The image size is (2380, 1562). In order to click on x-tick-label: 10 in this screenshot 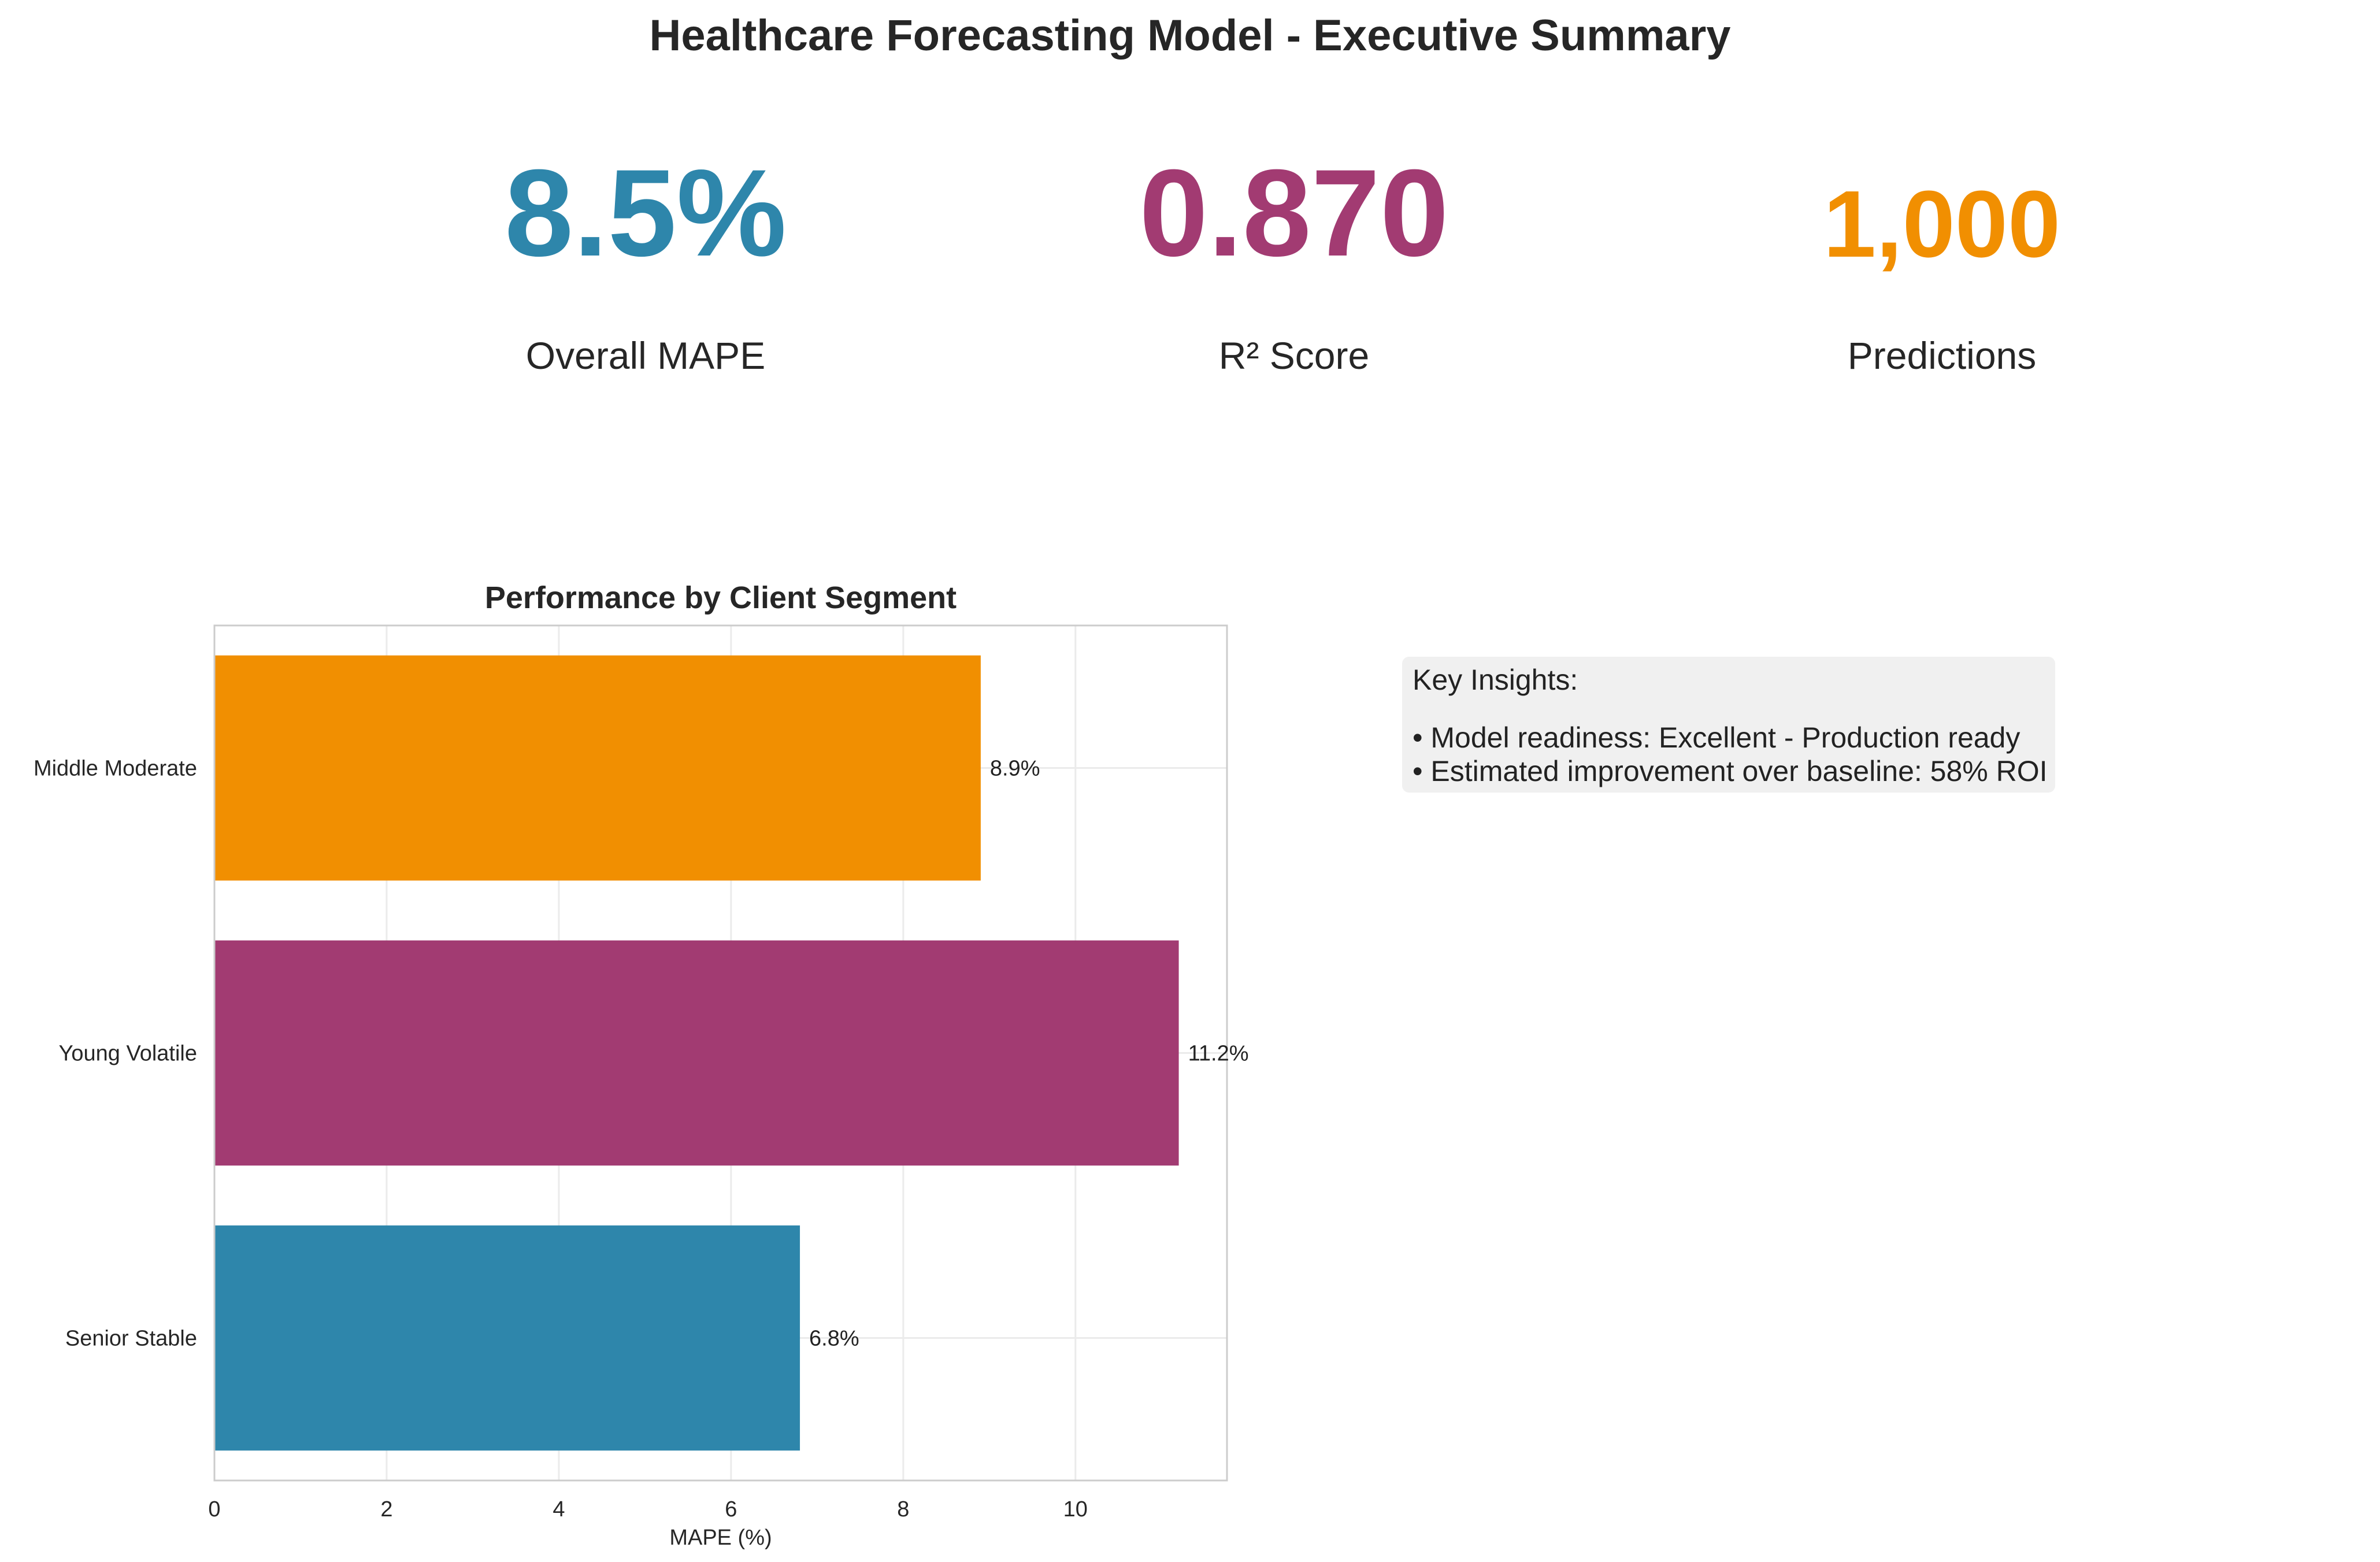, I will do `click(1075, 1510)`.